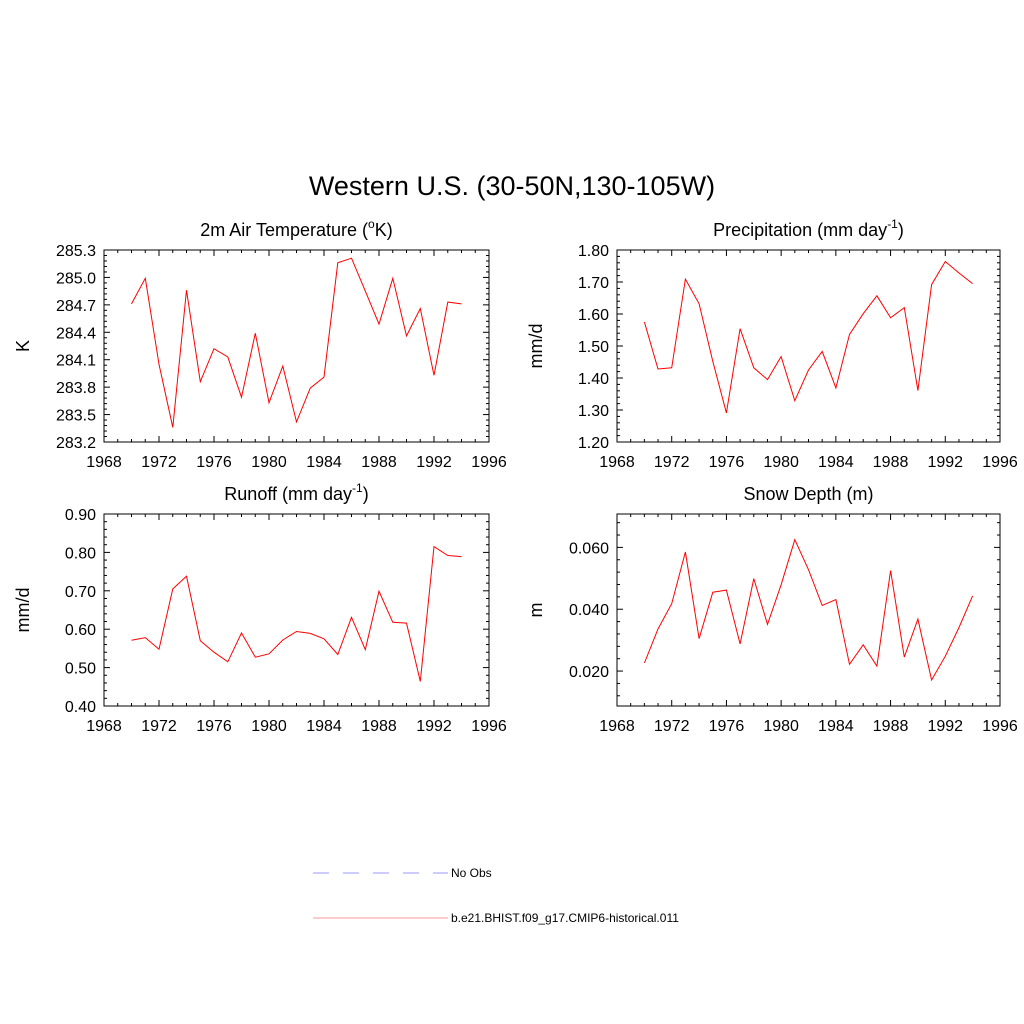  I want to click on runoff-y-axis-label: mm/d, so click(23, 610).